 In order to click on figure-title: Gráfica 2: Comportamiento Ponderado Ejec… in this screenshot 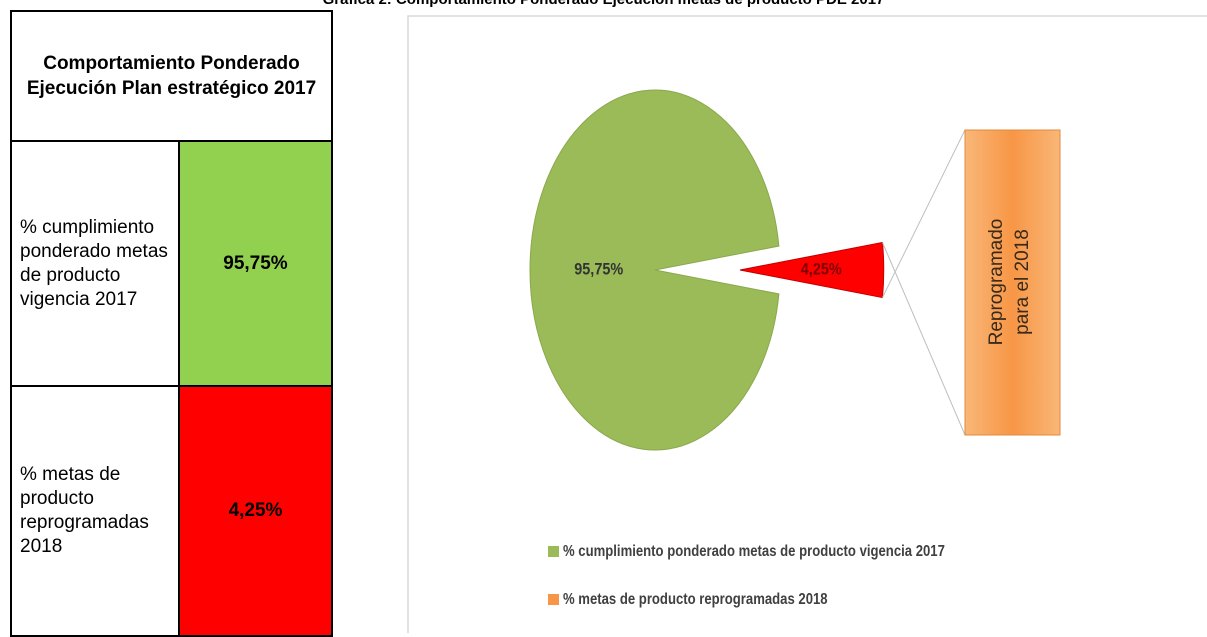, I will do `click(603, 4)`.